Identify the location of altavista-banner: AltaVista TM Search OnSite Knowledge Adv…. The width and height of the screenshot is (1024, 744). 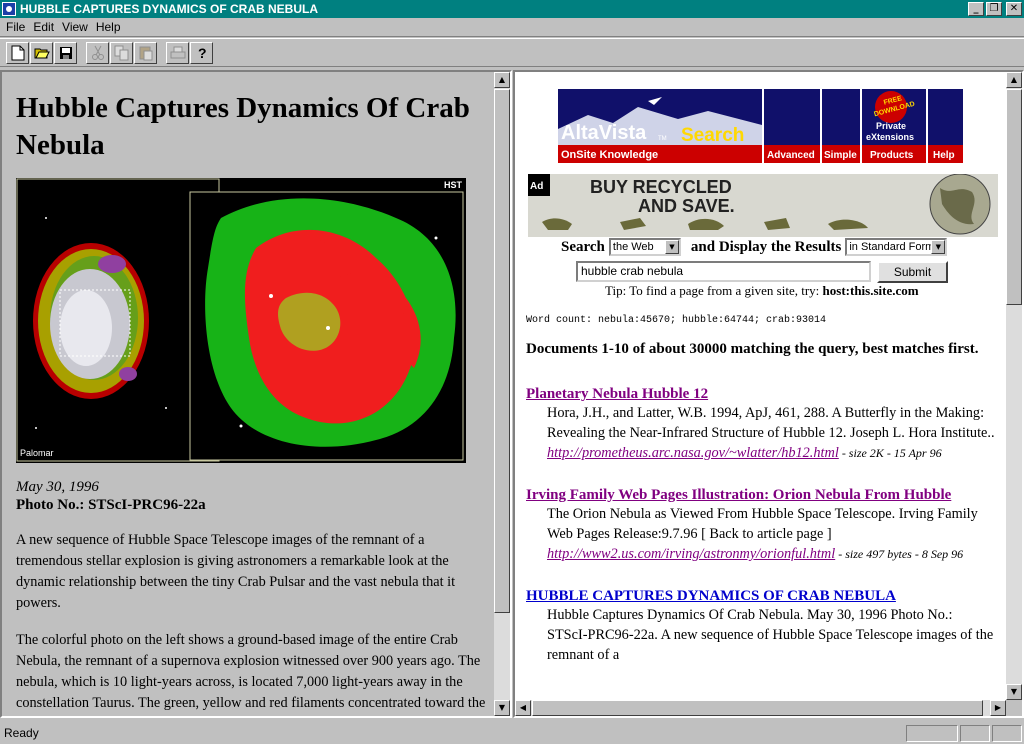
(760, 126).